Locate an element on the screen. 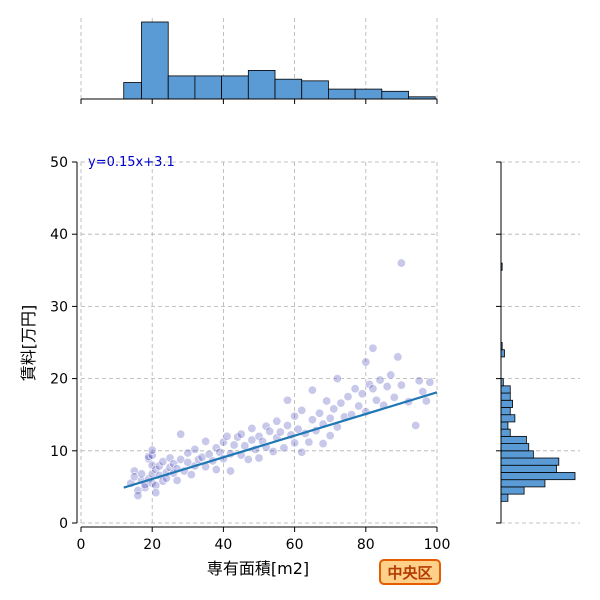 This screenshot has width=600, height=600. regression-equation: y=0.15x+3.1 is located at coordinates (131, 162).